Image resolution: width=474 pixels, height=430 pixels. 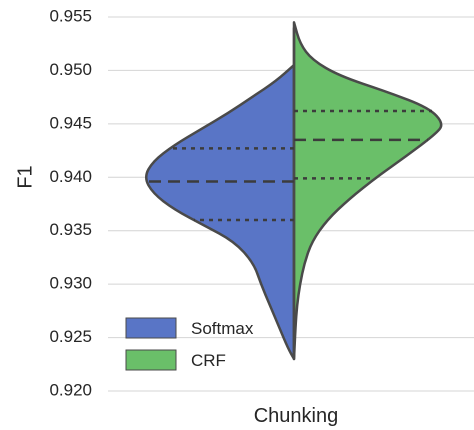 What do you see at coordinates (70, 229) in the screenshot?
I see `y-tick-label: 0.935` at bounding box center [70, 229].